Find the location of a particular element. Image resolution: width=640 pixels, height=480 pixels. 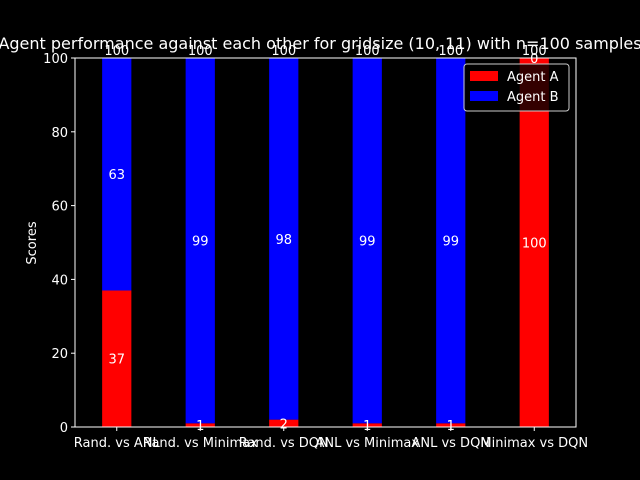

x-tick-label: ANL vs Minimax is located at coordinates (367, 443).